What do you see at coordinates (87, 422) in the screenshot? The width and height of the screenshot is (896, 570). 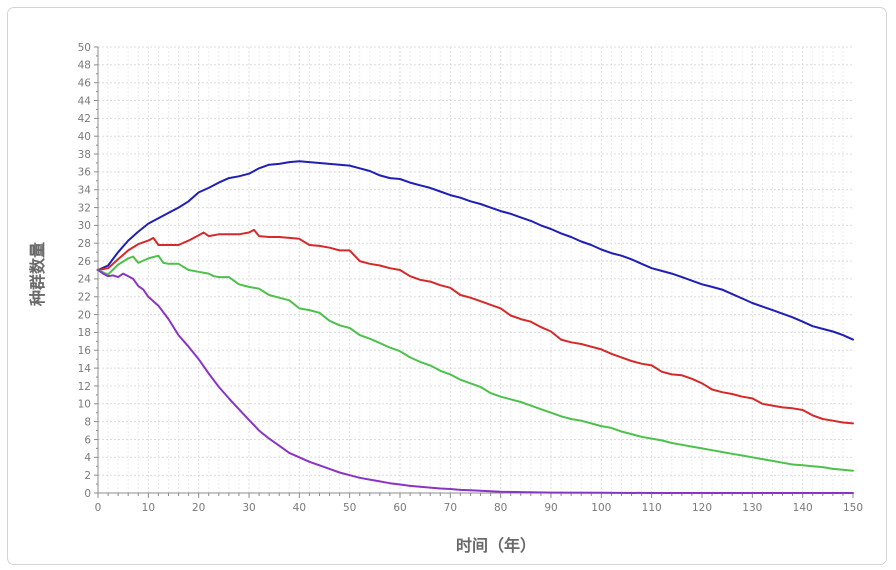 I see `y-tick-label: 8` at bounding box center [87, 422].